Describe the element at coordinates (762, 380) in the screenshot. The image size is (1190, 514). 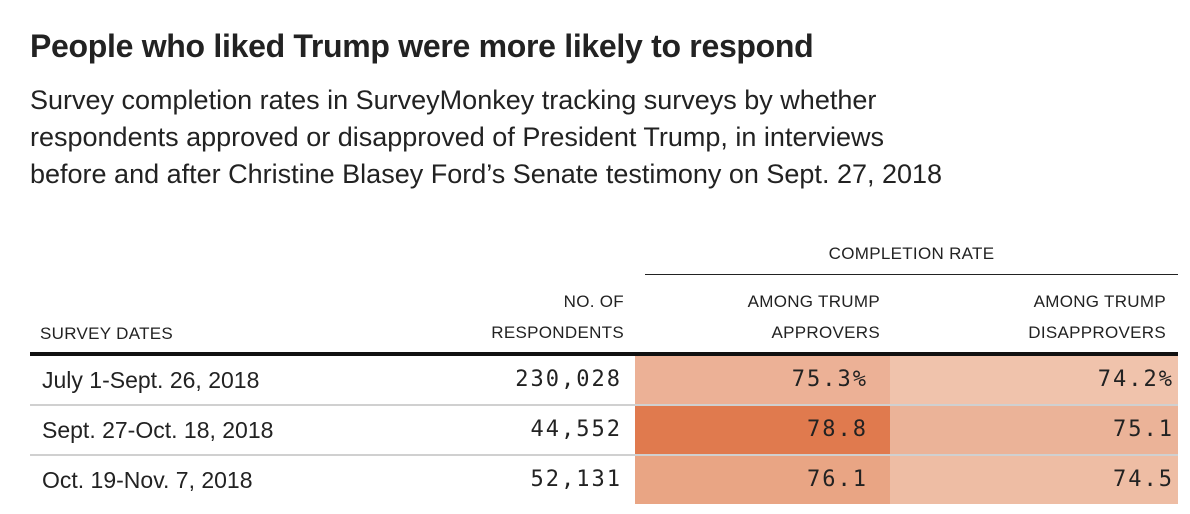
I see `approvers-cell: 75.3%` at that location.